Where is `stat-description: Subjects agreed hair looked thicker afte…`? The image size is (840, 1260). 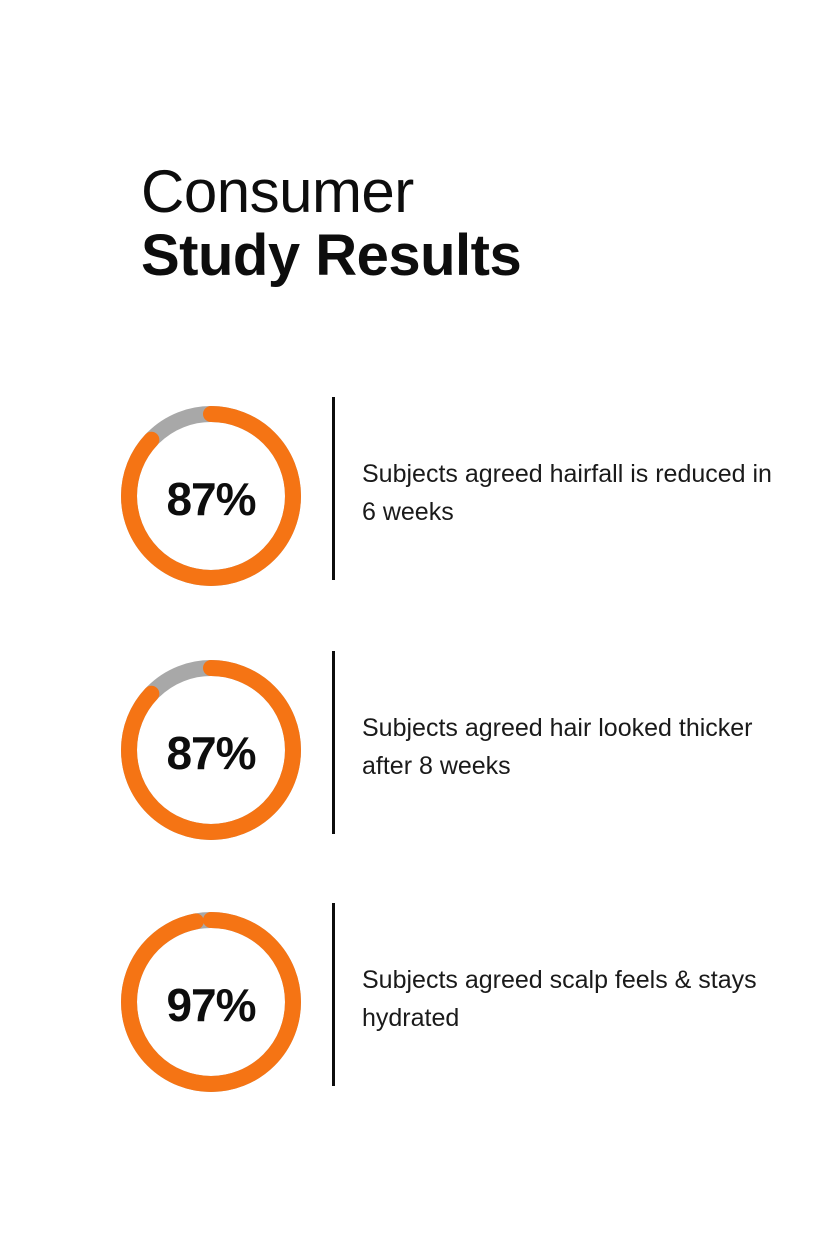 stat-description: Subjects agreed hair looked thicker afte… is located at coordinates (557, 747).